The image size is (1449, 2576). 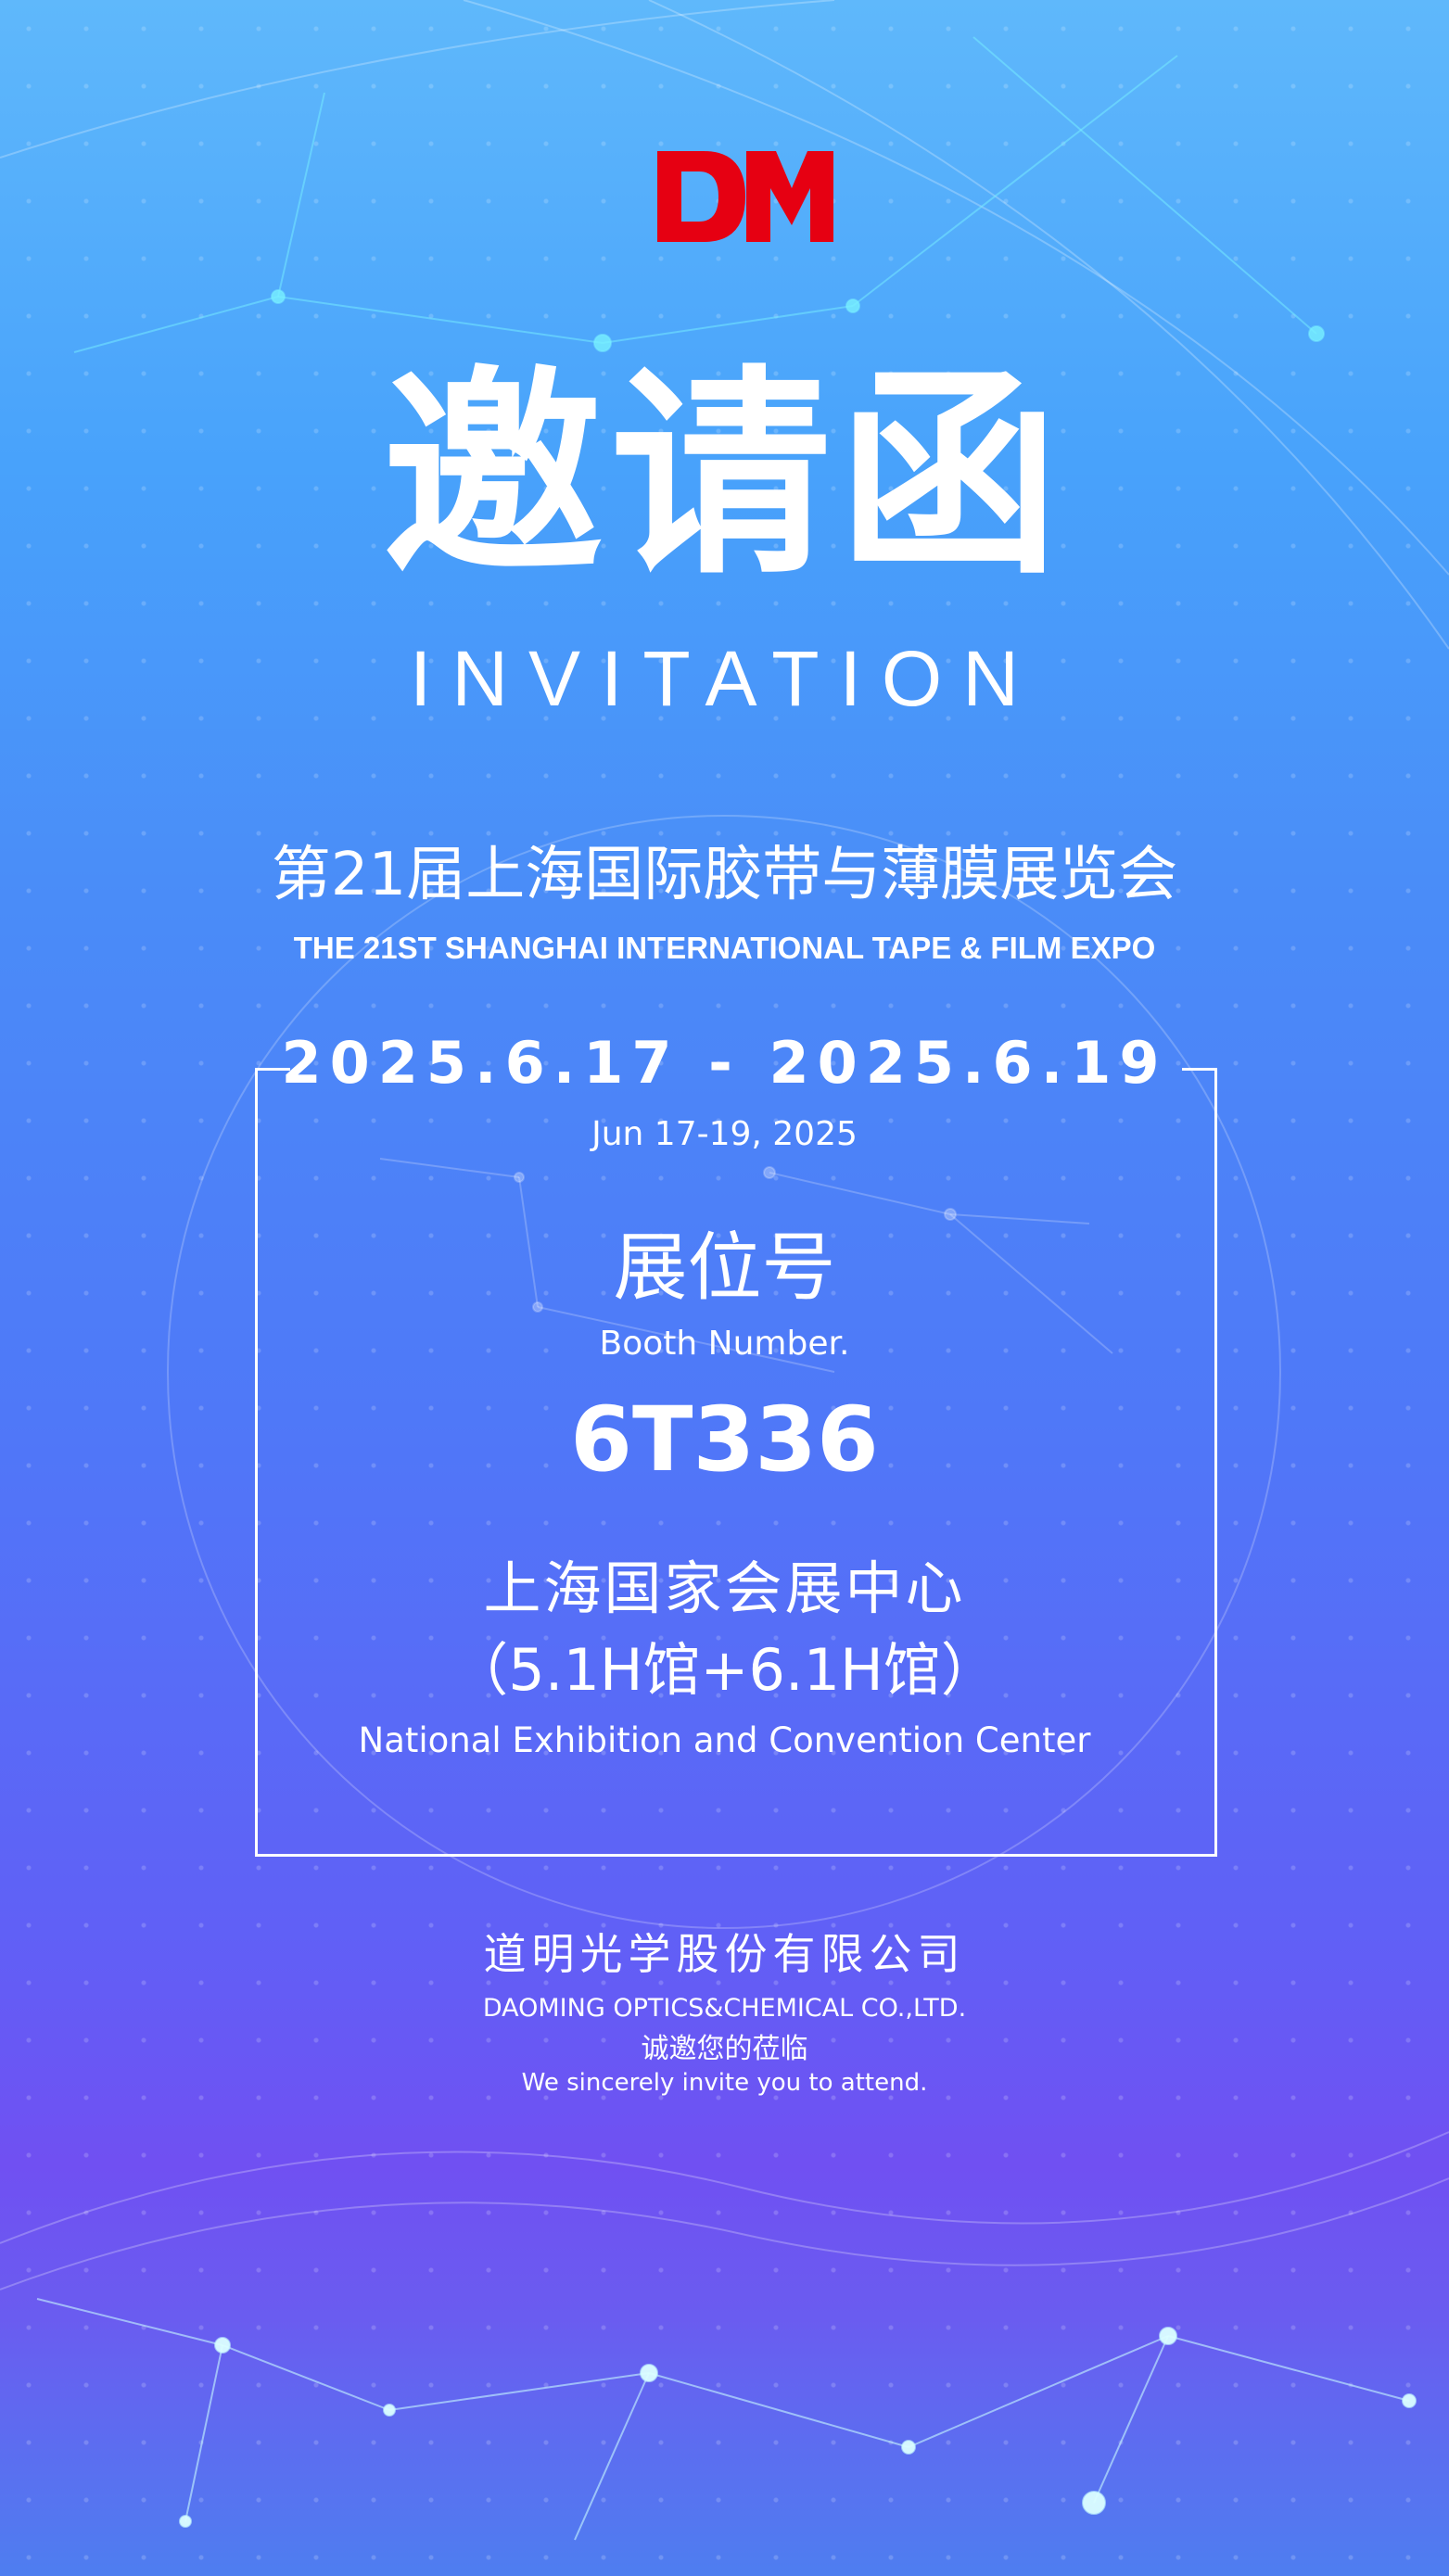 I want to click on booth-label-english: Booth Number., so click(x=724, y=1344).